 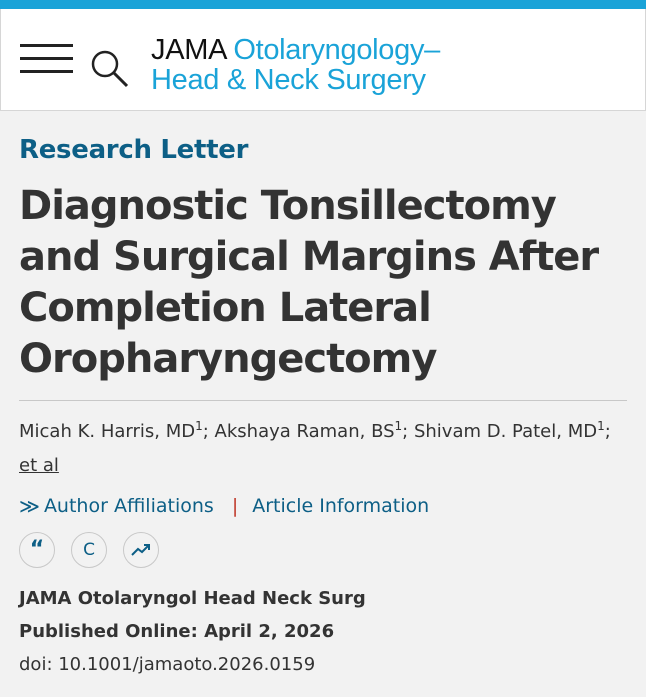 I want to click on top-accent-bar, so click(x=323, y=4).